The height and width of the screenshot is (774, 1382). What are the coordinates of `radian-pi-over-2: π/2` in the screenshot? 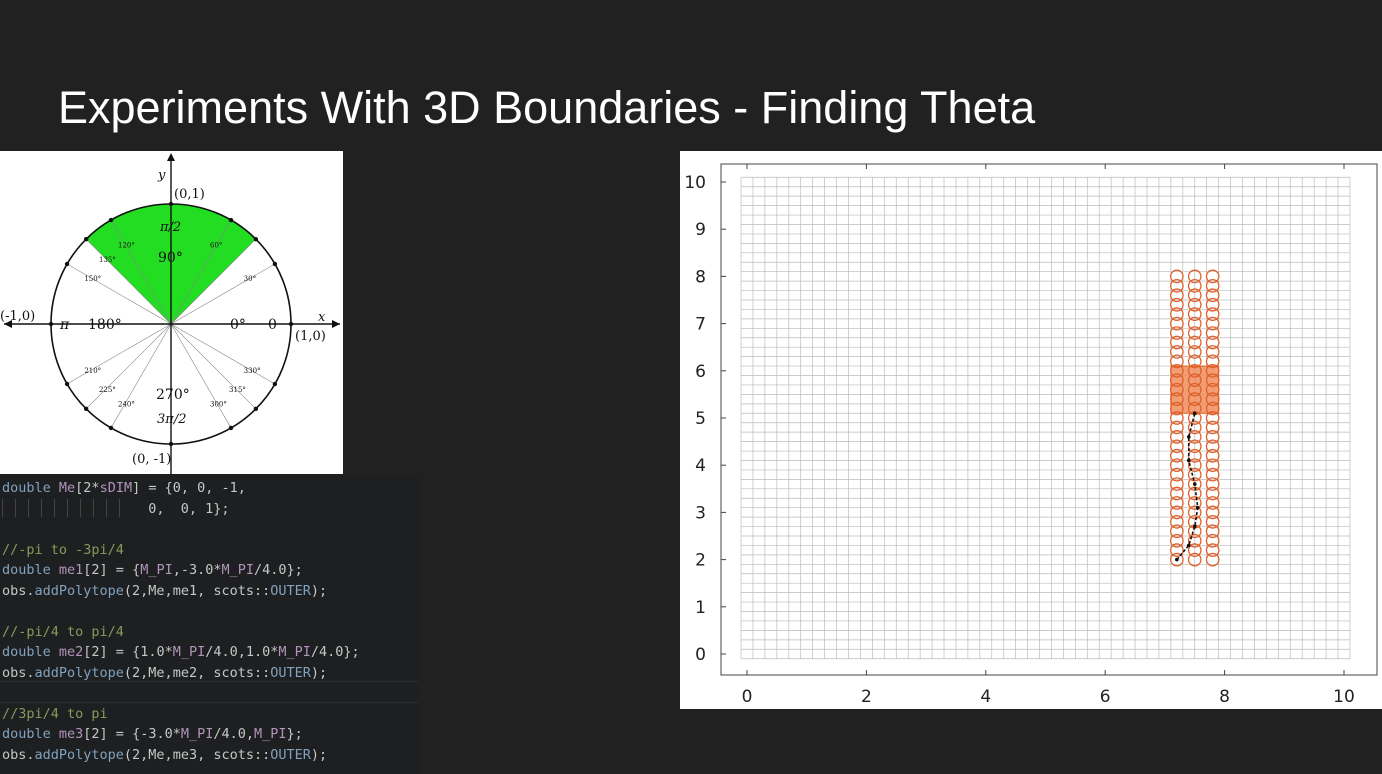 It's located at (170, 227).